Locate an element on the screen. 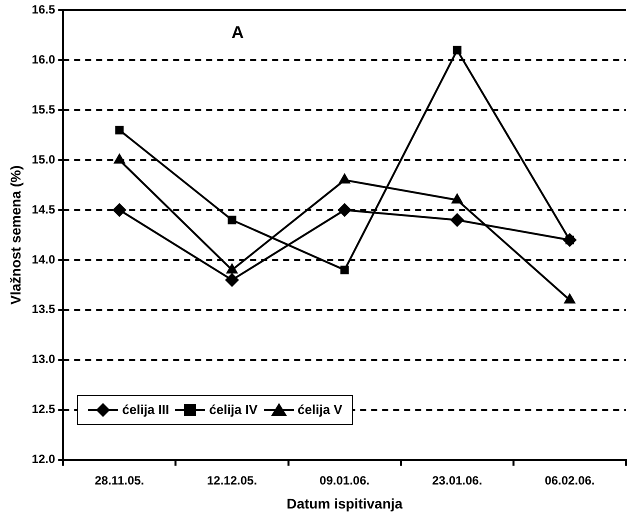 The image size is (633, 513). y-tick-label: 16.0 is located at coordinates (44, 59).